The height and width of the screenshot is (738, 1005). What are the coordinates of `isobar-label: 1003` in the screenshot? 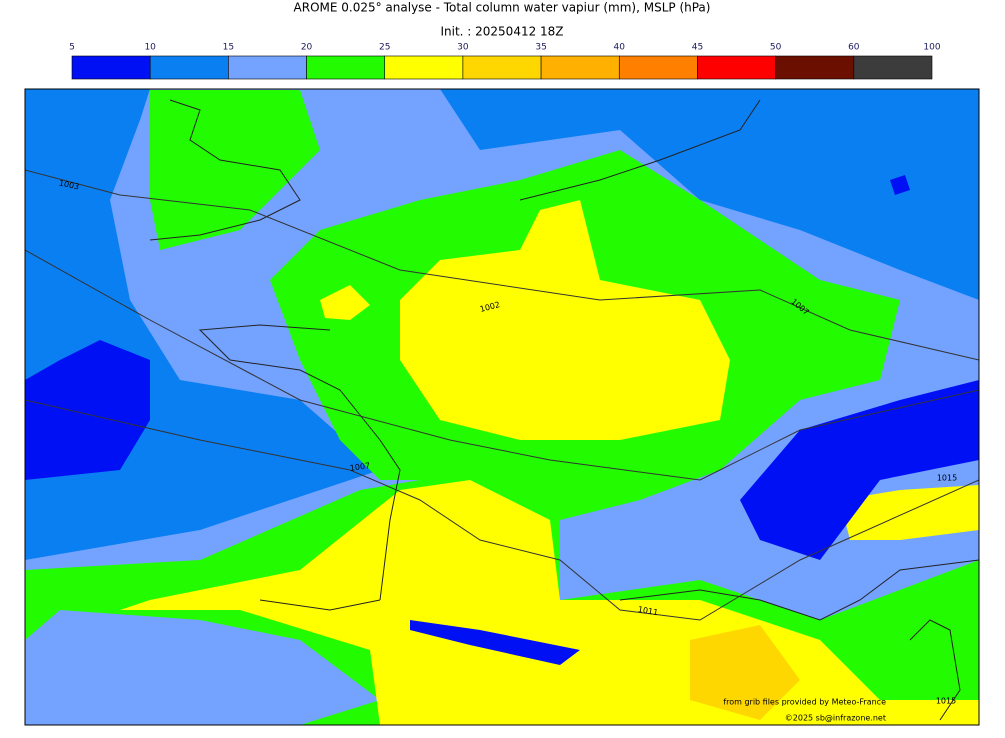 It's located at (69, 184).